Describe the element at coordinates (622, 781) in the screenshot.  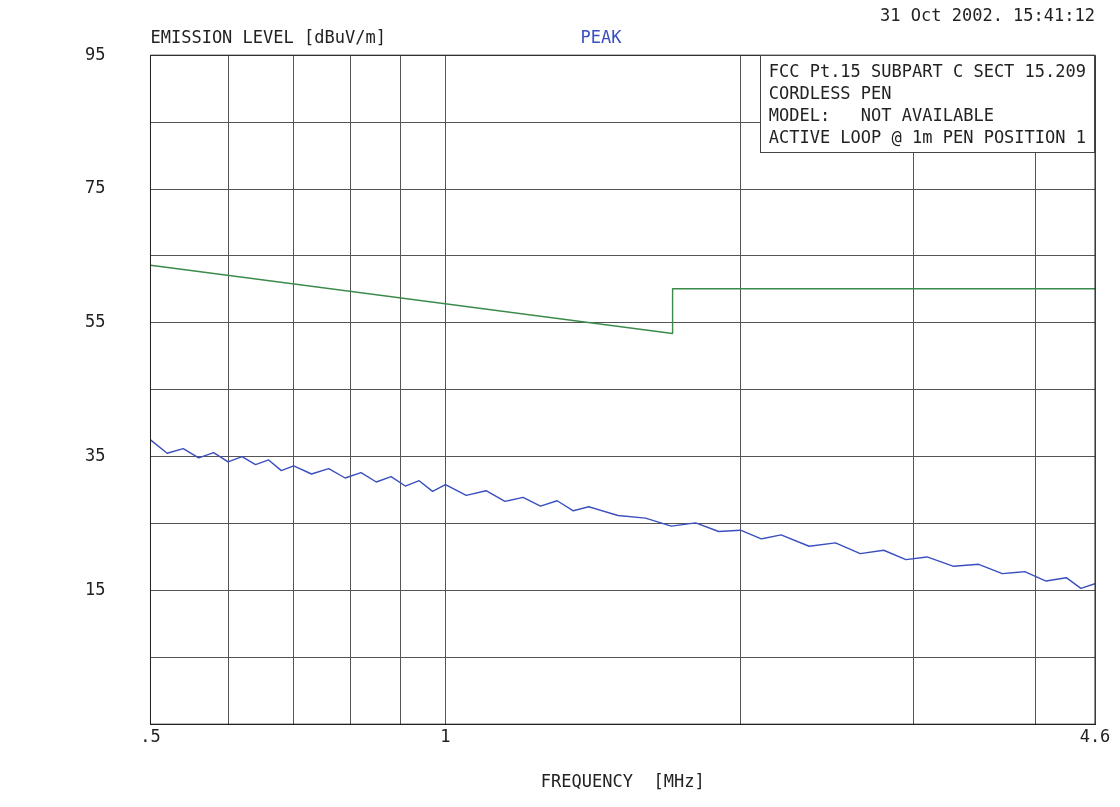
I see `x-axis-title: FREQUENCY [MHz]` at that location.